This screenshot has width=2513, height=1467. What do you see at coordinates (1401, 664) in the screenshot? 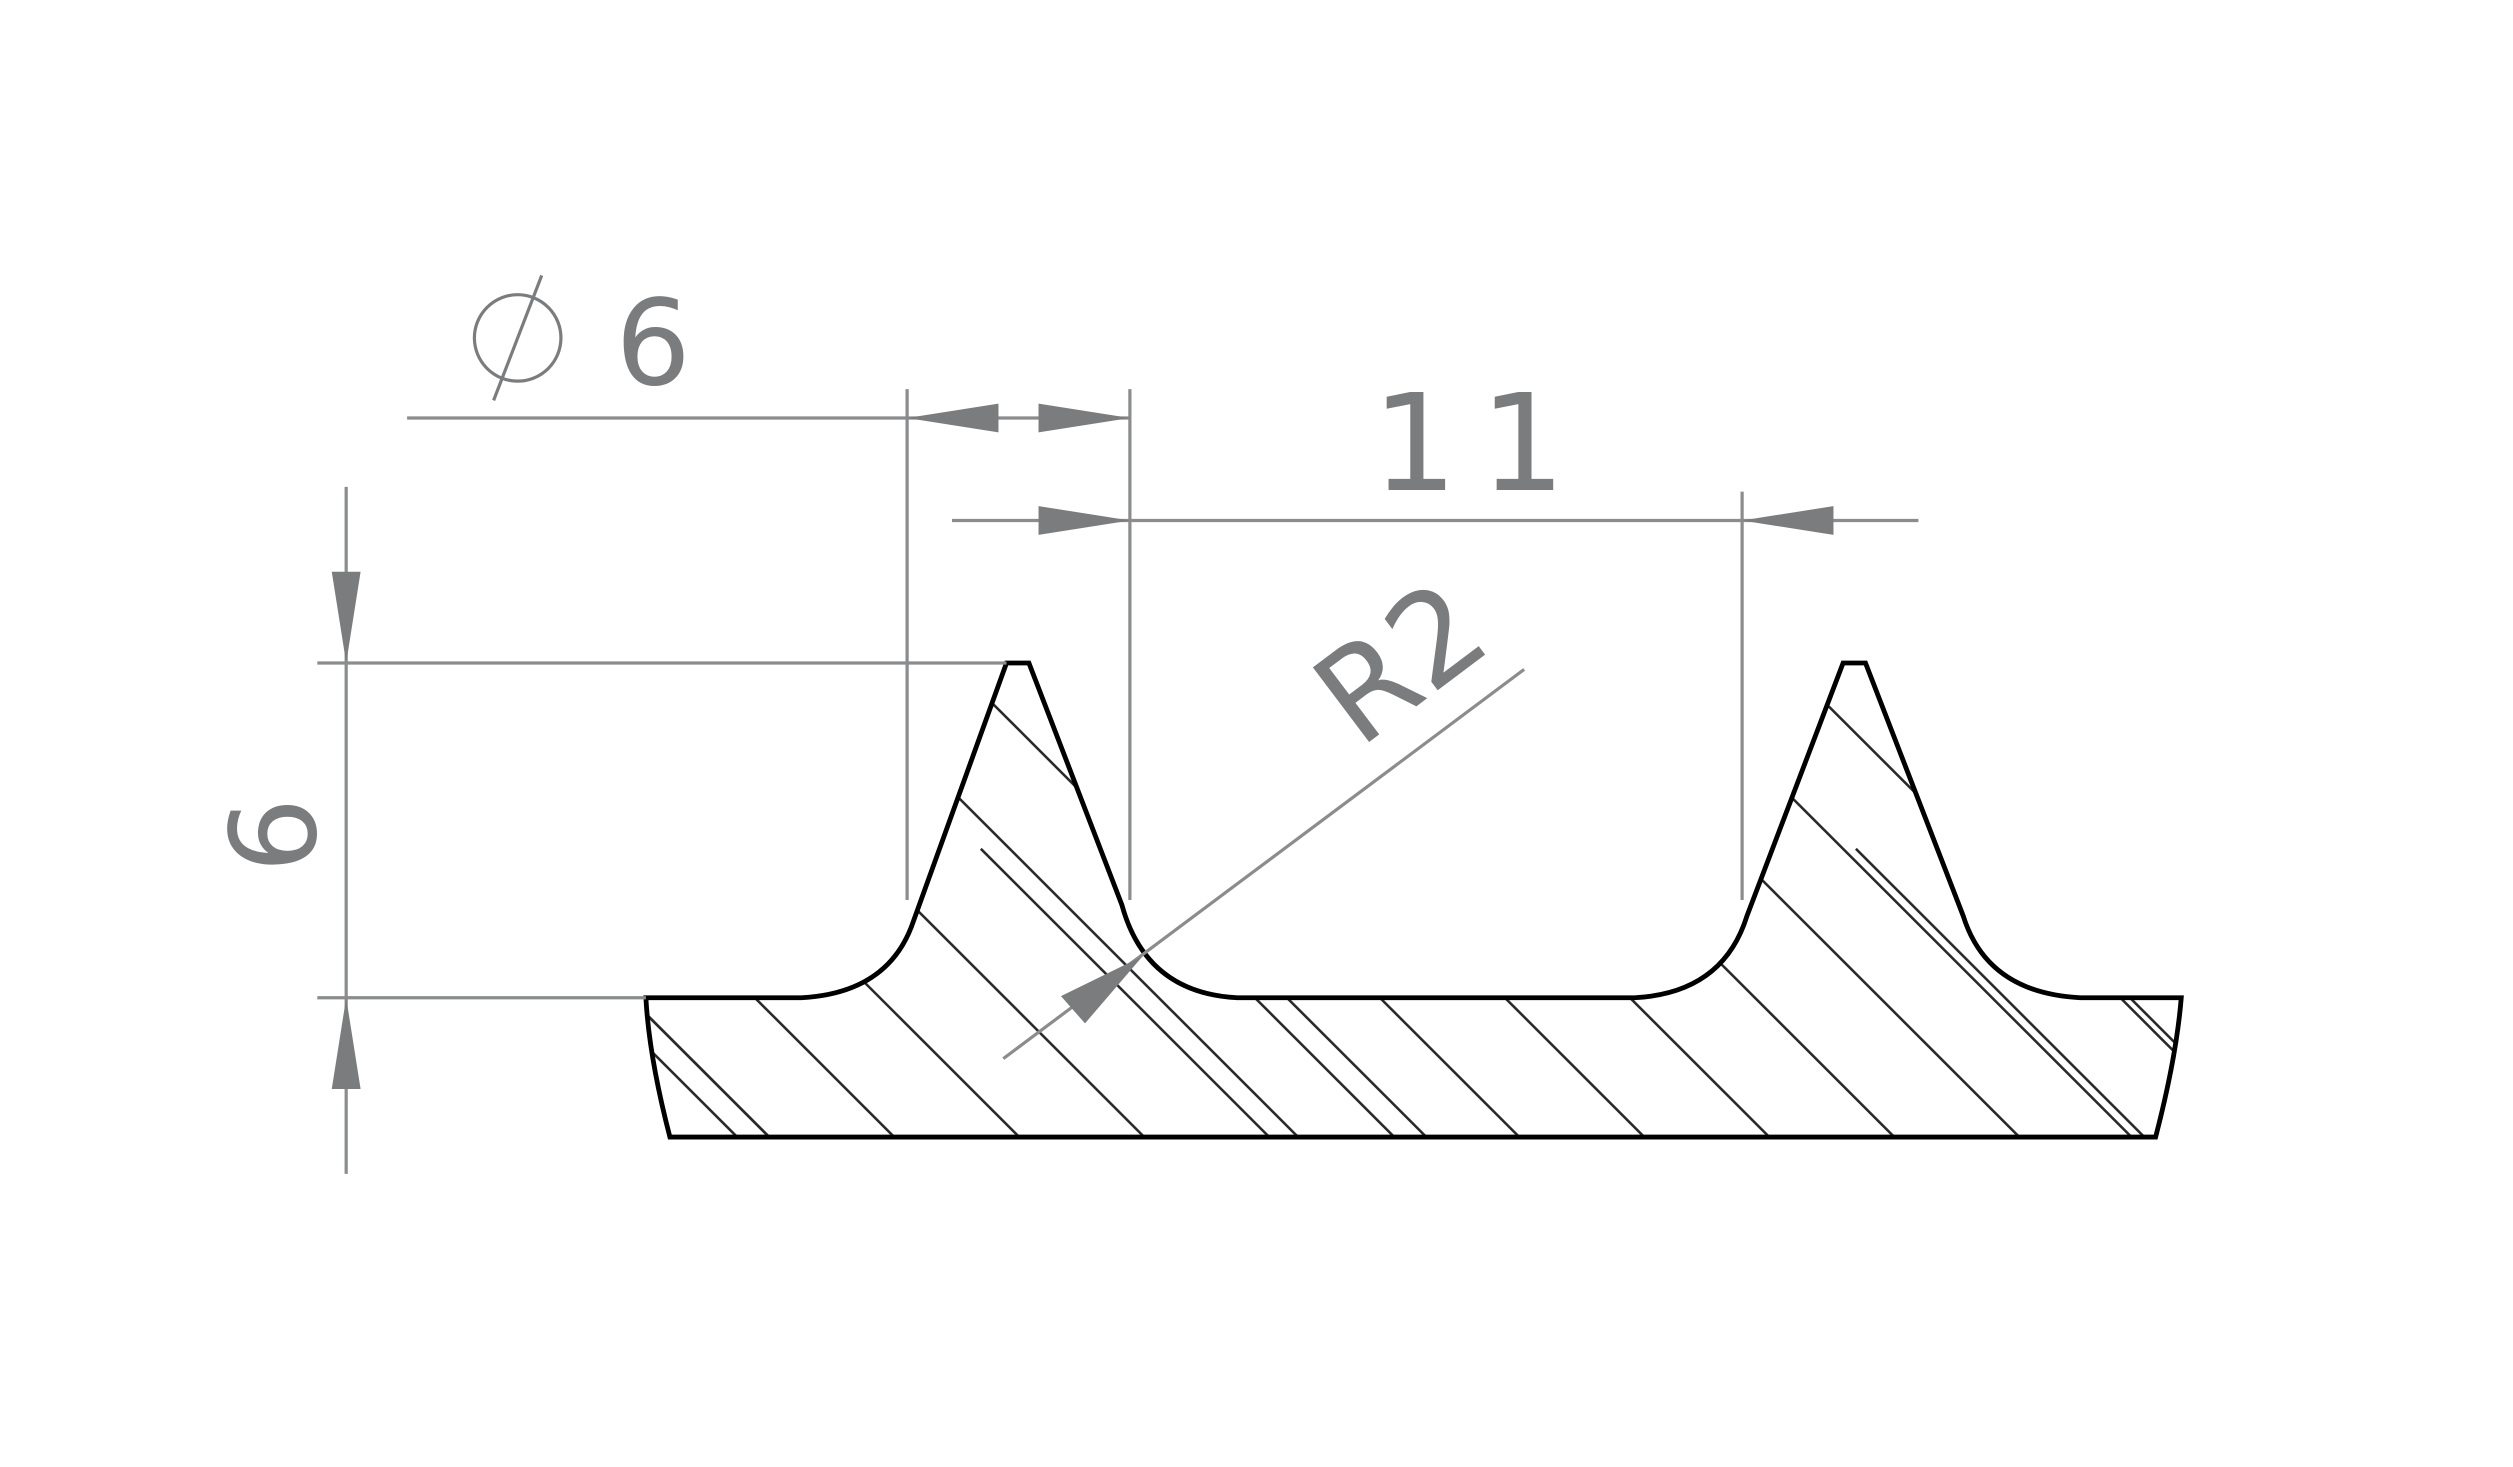
I see `radius-label: R2` at bounding box center [1401, 664].